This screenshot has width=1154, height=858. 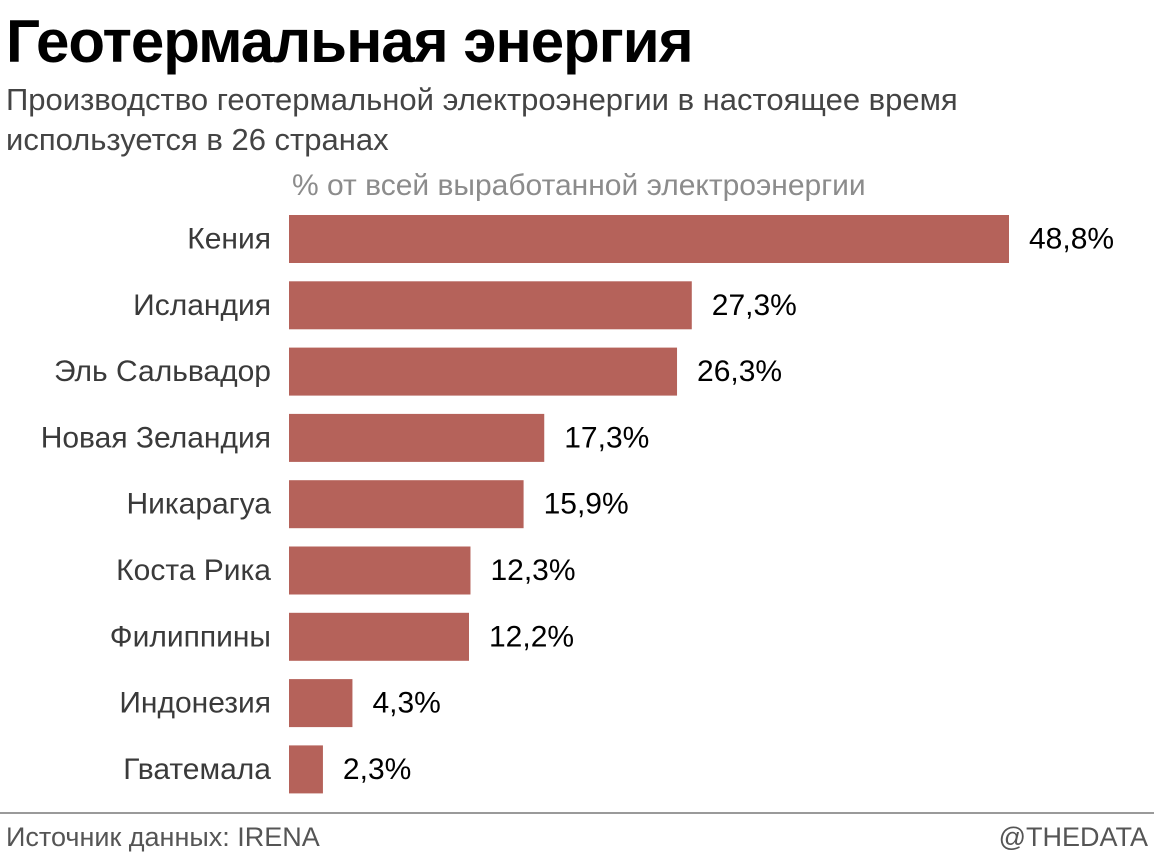 What do you see at coordinates (193, 570) in the screenshot?
I see `category-label: Коста Рика` at bounding box center [193, 570].